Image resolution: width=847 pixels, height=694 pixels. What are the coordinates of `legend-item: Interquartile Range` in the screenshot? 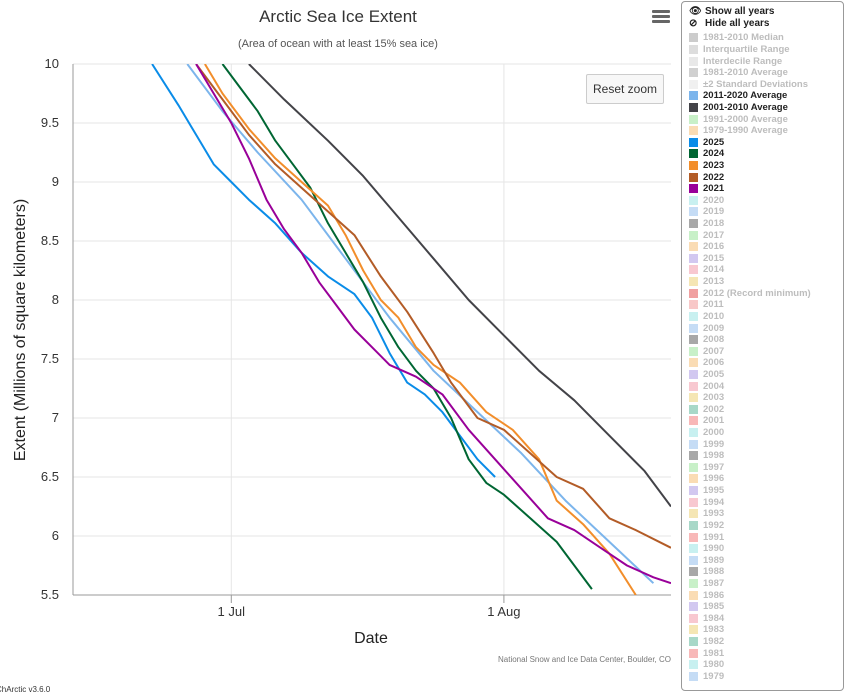 It's located at (766, 50).